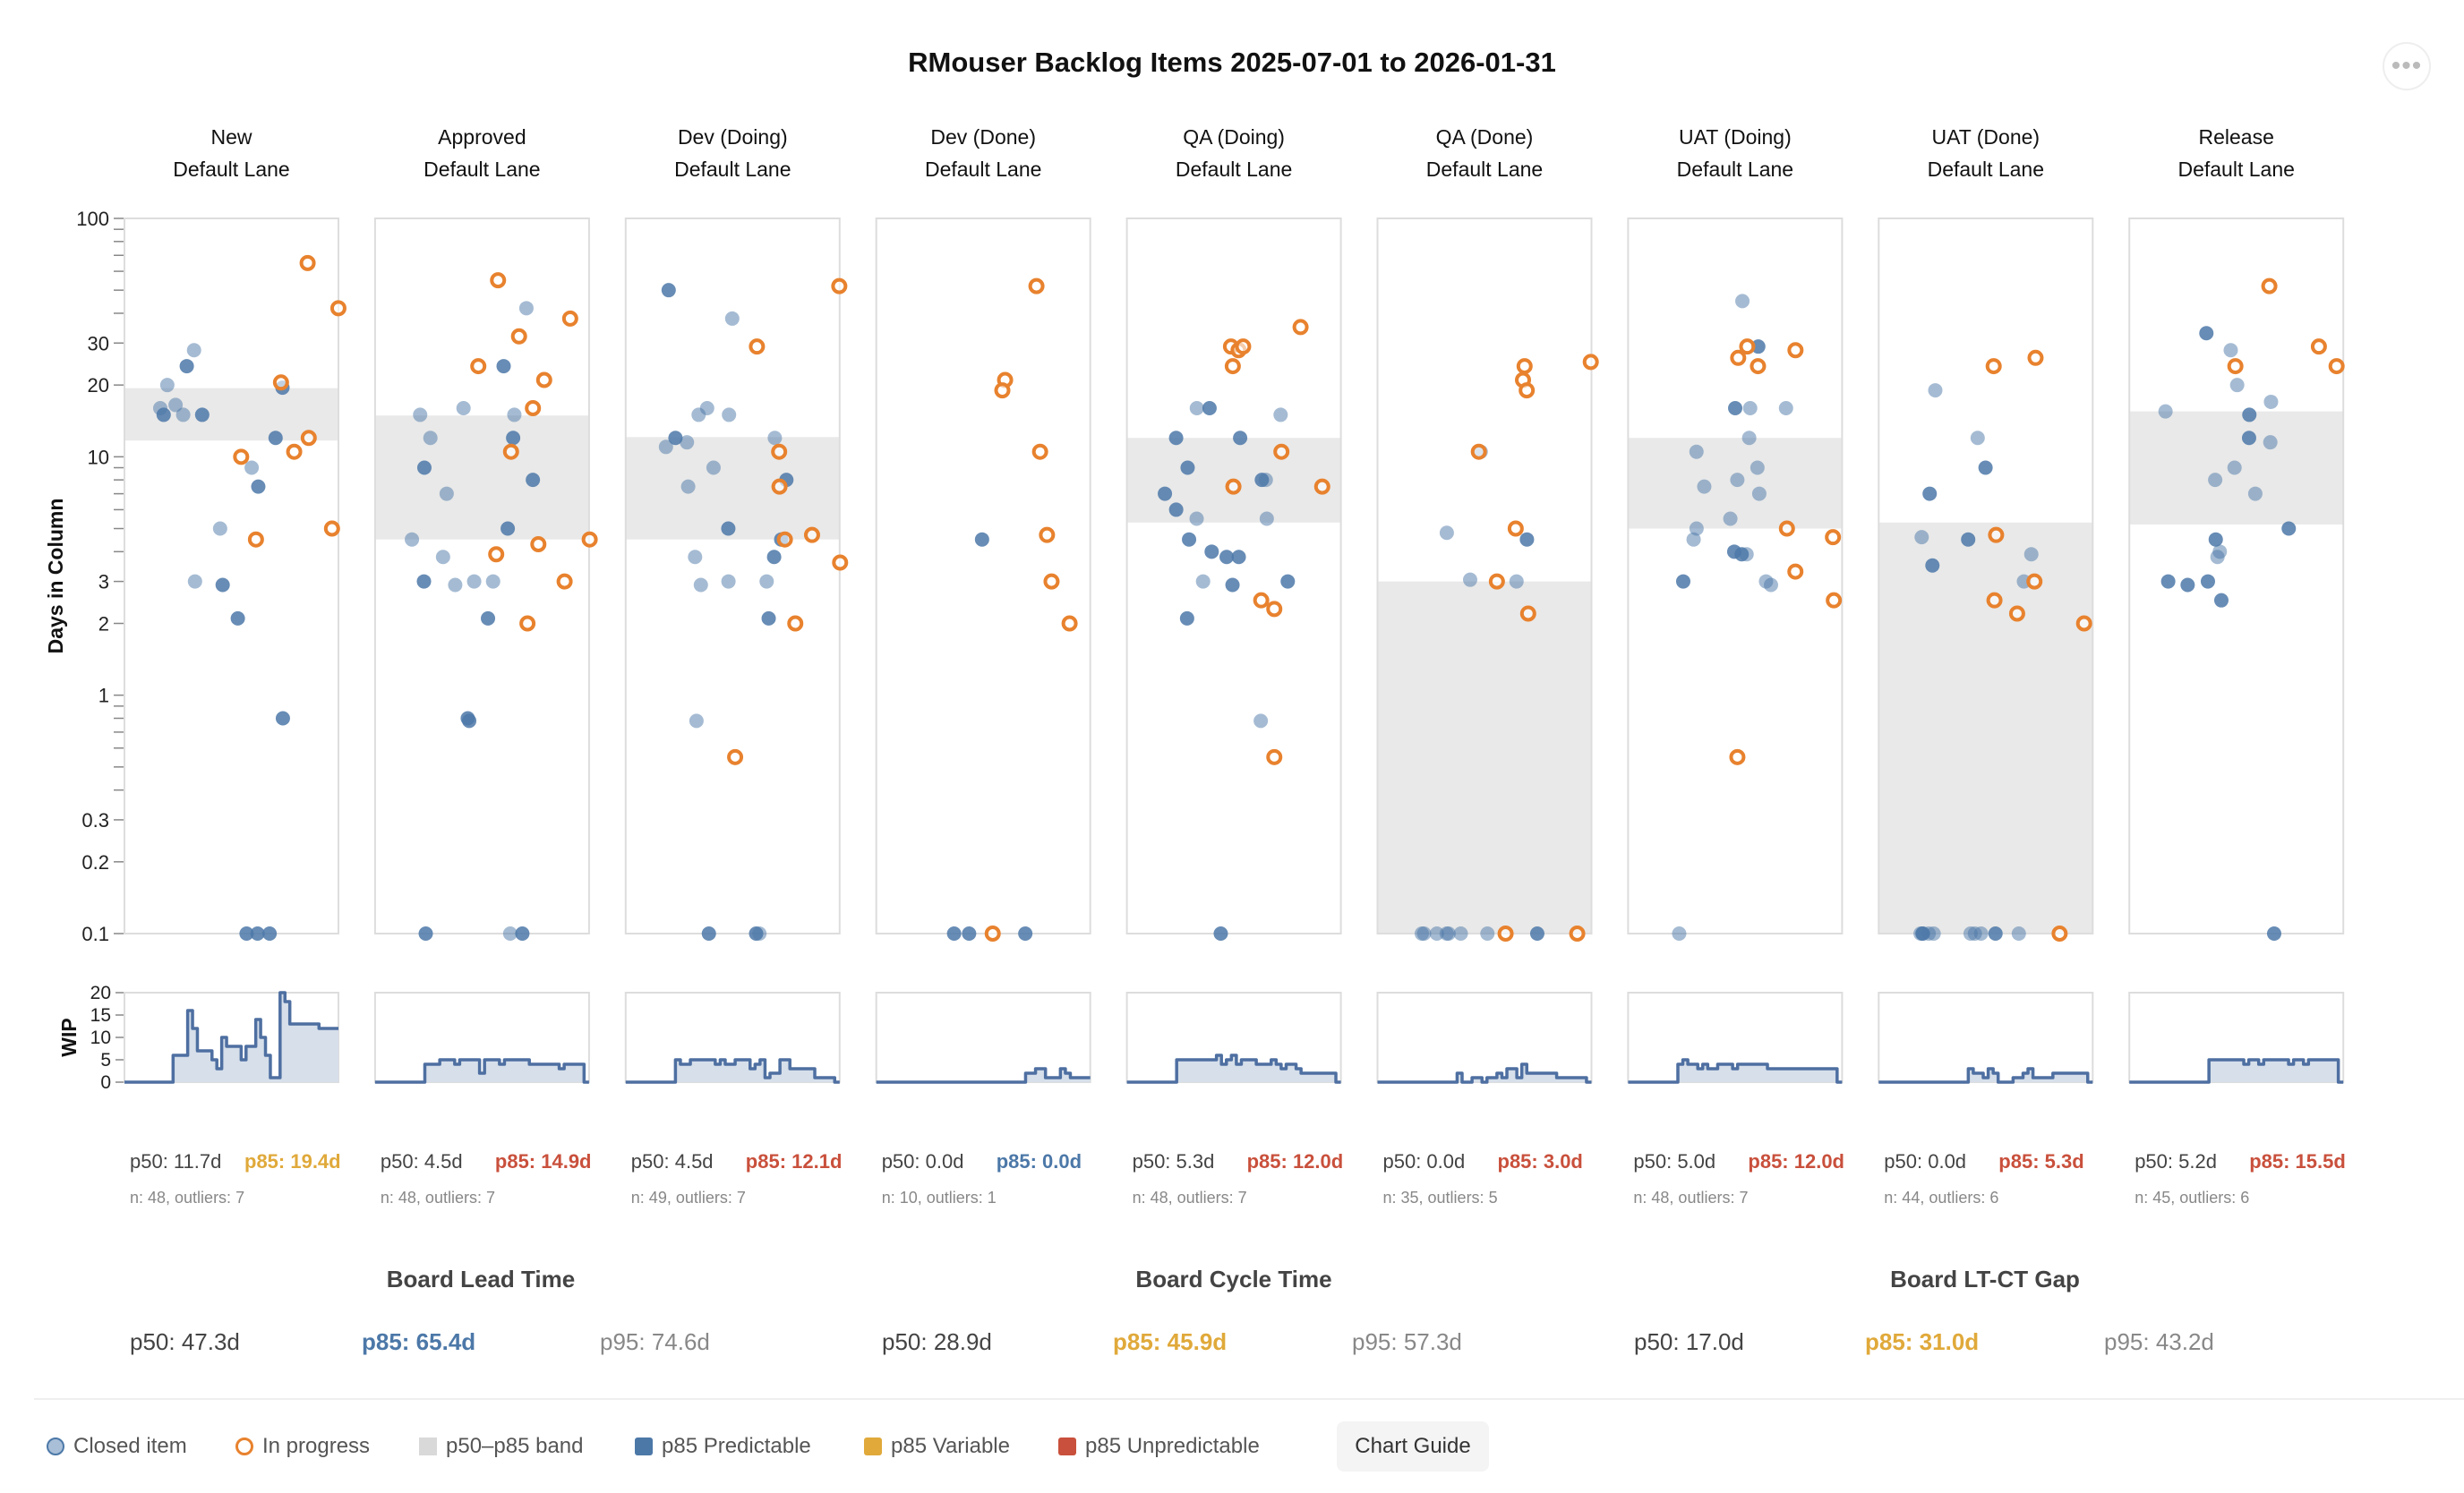  I want to click on legend-label: In progress, so click(316, 1446).